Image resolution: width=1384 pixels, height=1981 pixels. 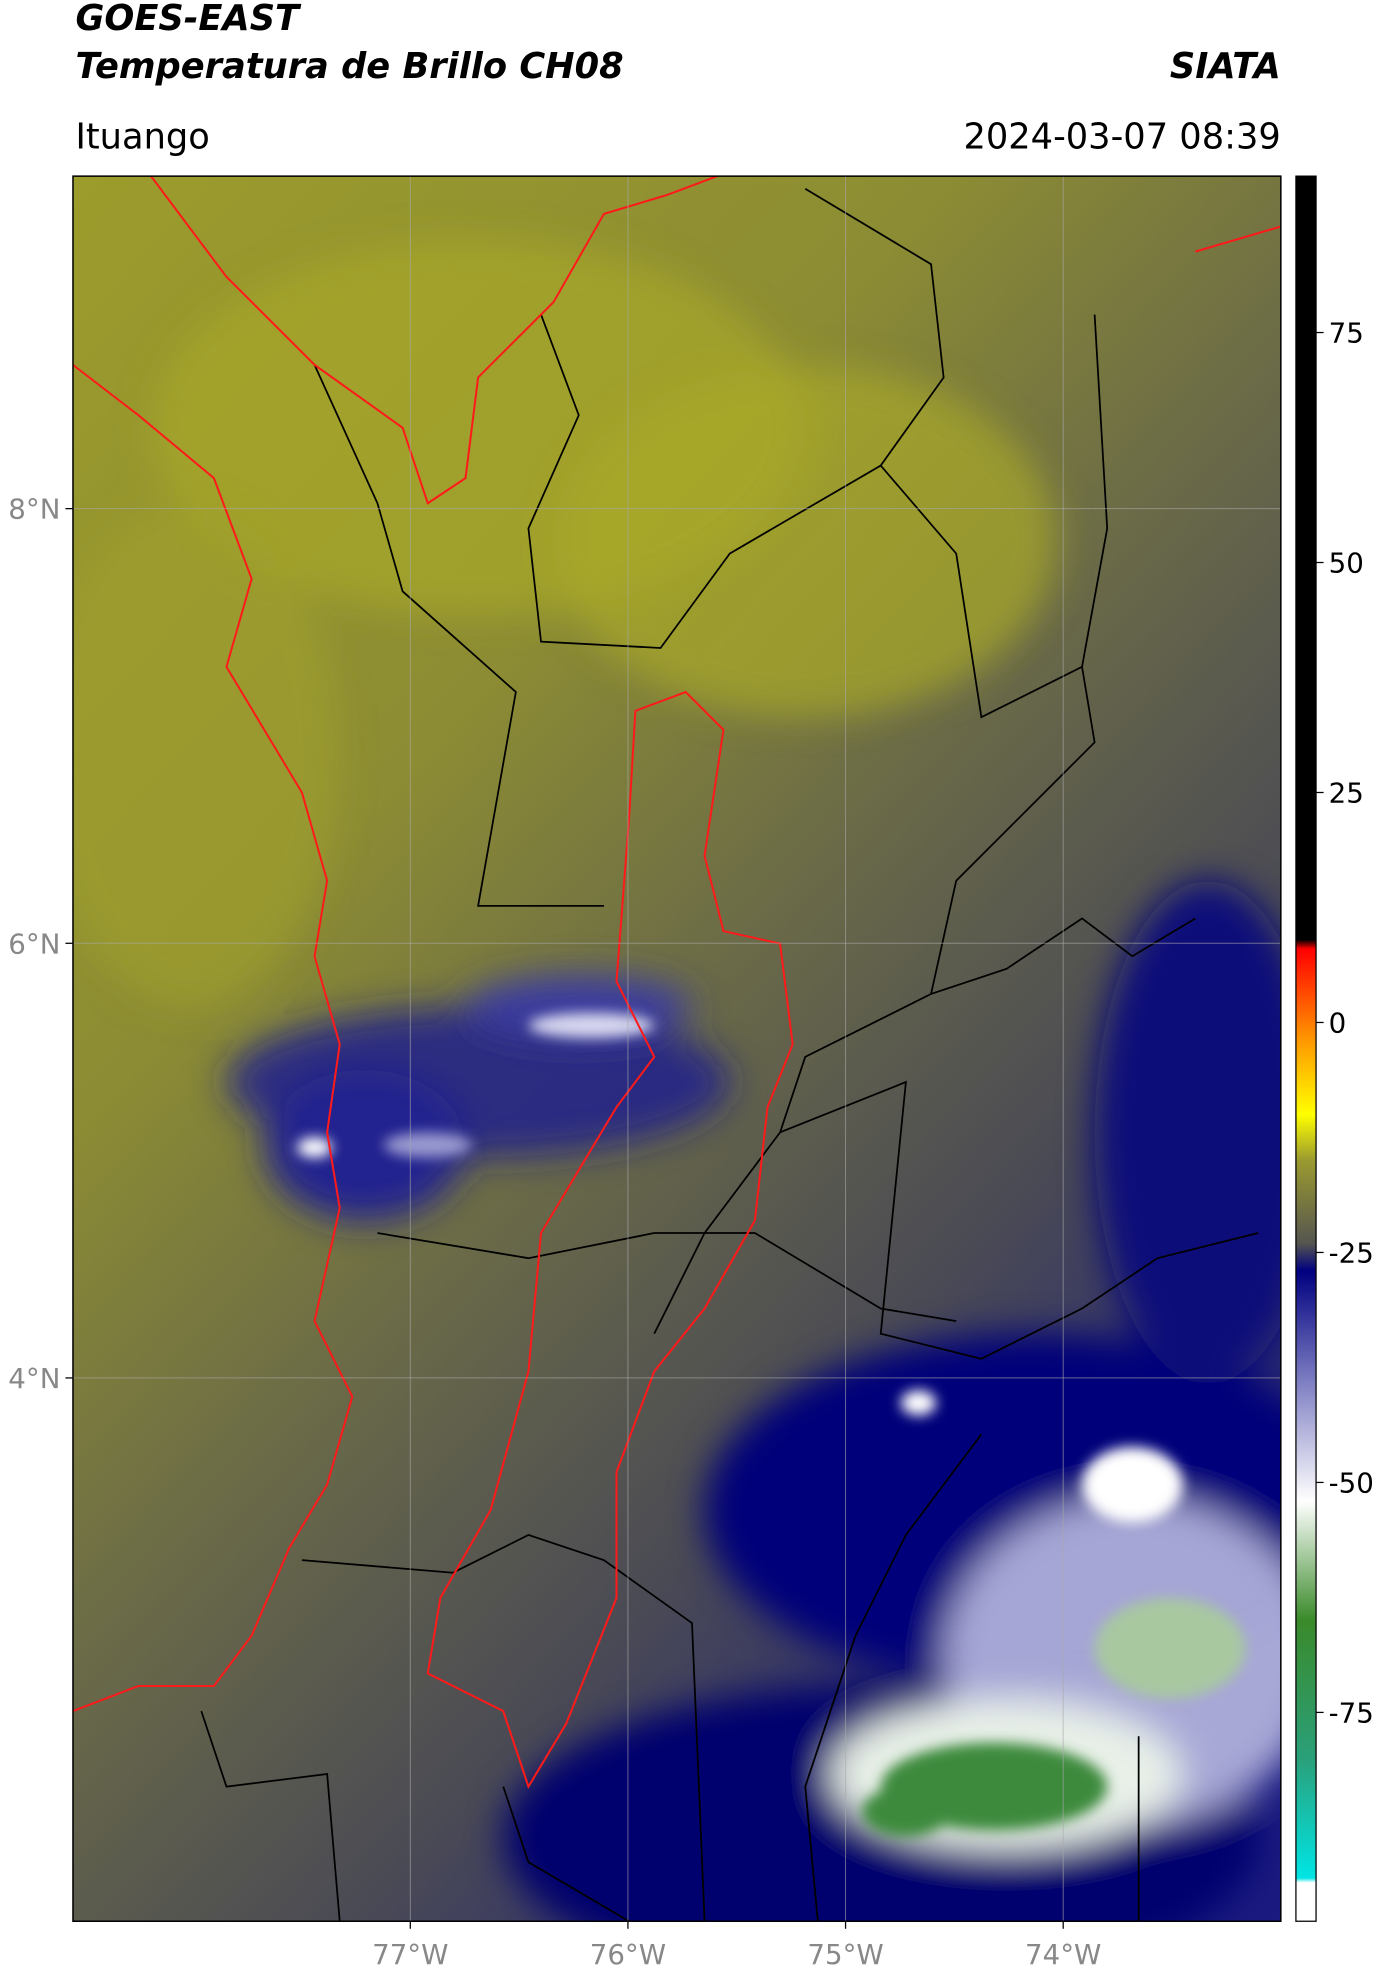 I want to click on colorbar-tick-label: 25, so click(x=1346, y=793).